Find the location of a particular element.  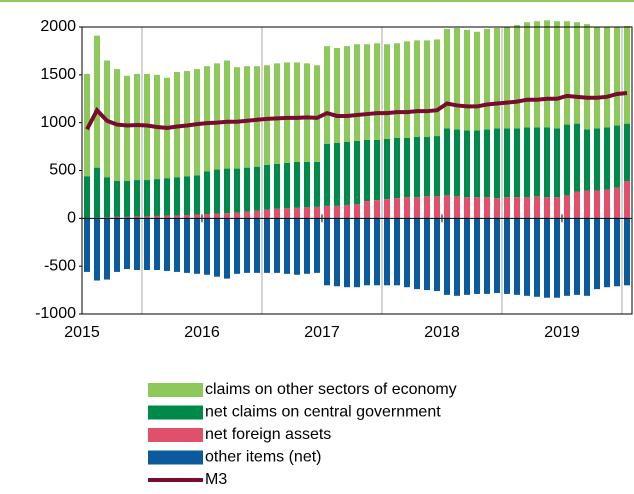

x-tick-label: 2017 is located at coordinates (322, 332).